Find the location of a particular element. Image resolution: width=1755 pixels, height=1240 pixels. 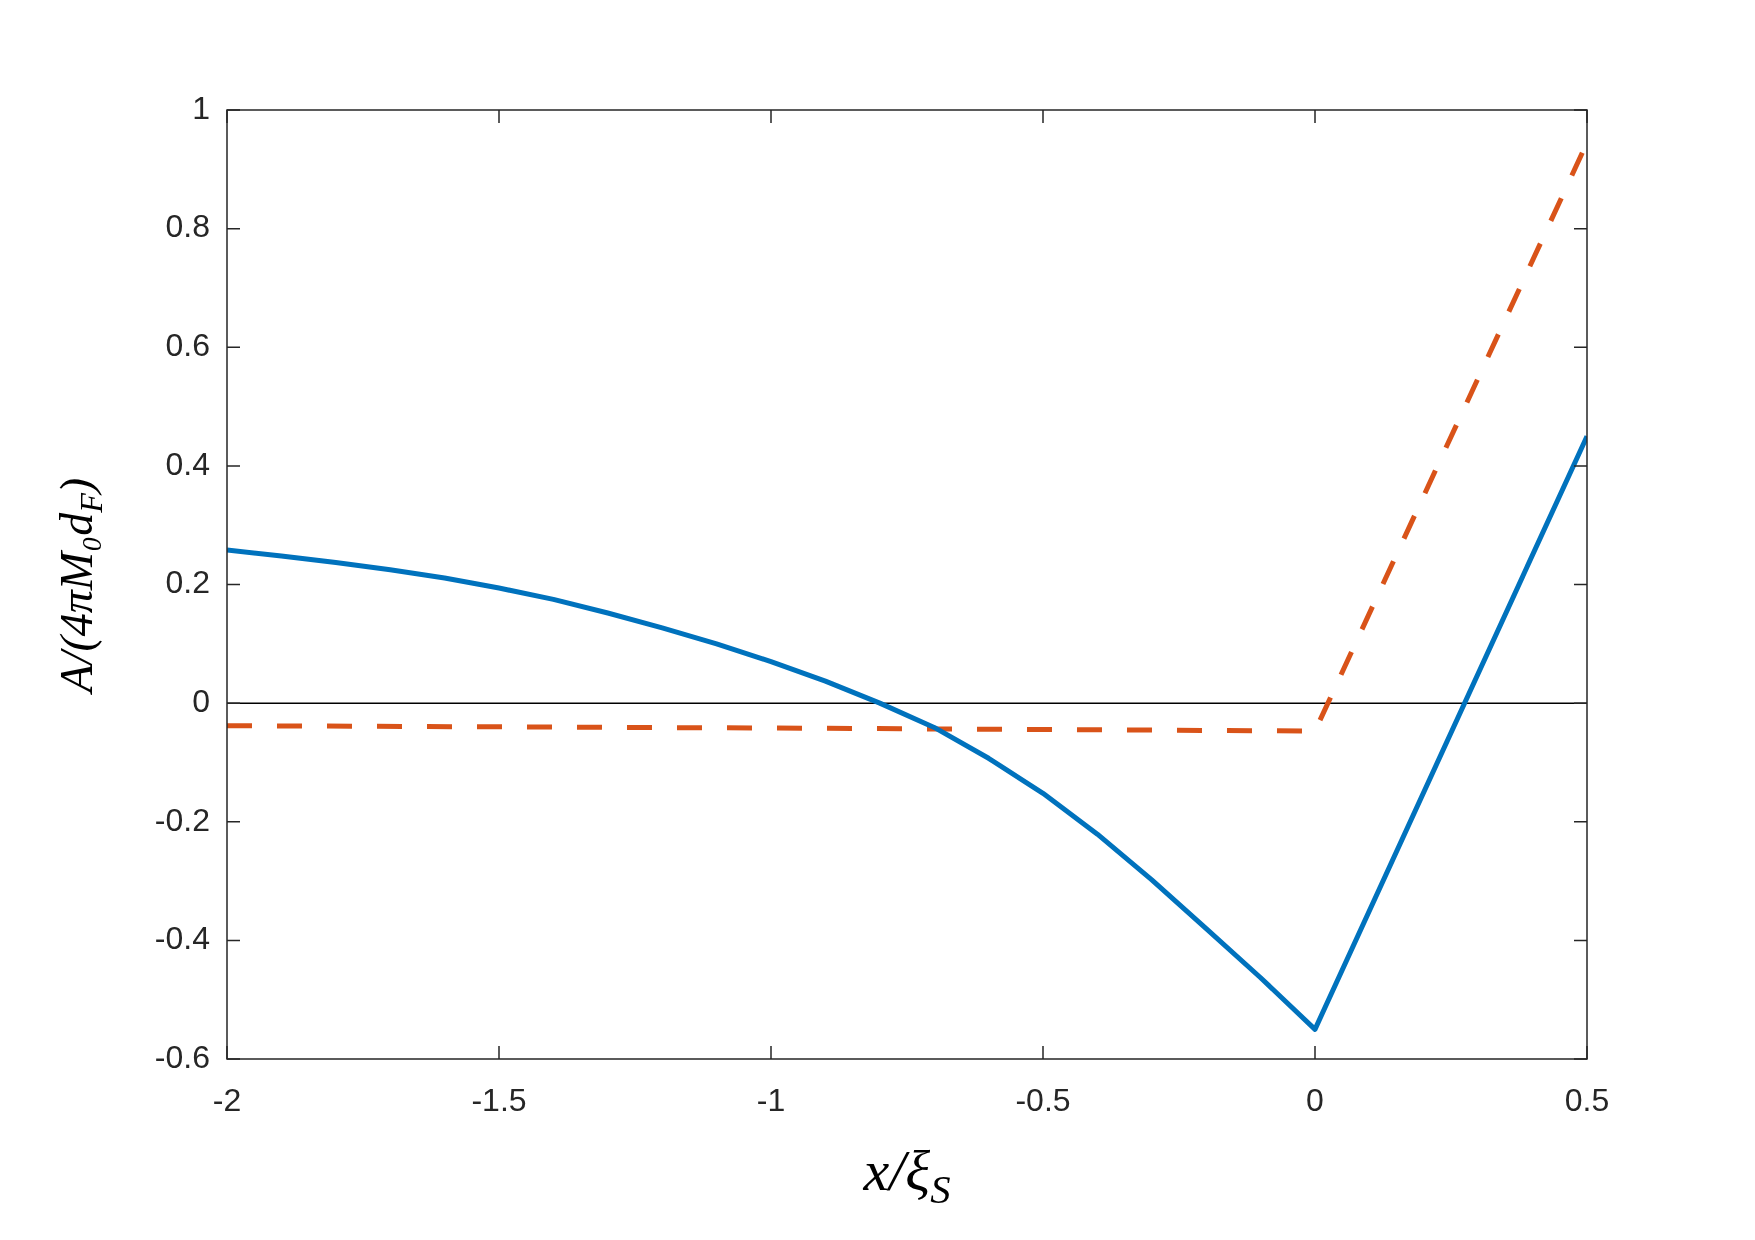

y-tick-label: 0.2 is located at coordinates (187, 582).